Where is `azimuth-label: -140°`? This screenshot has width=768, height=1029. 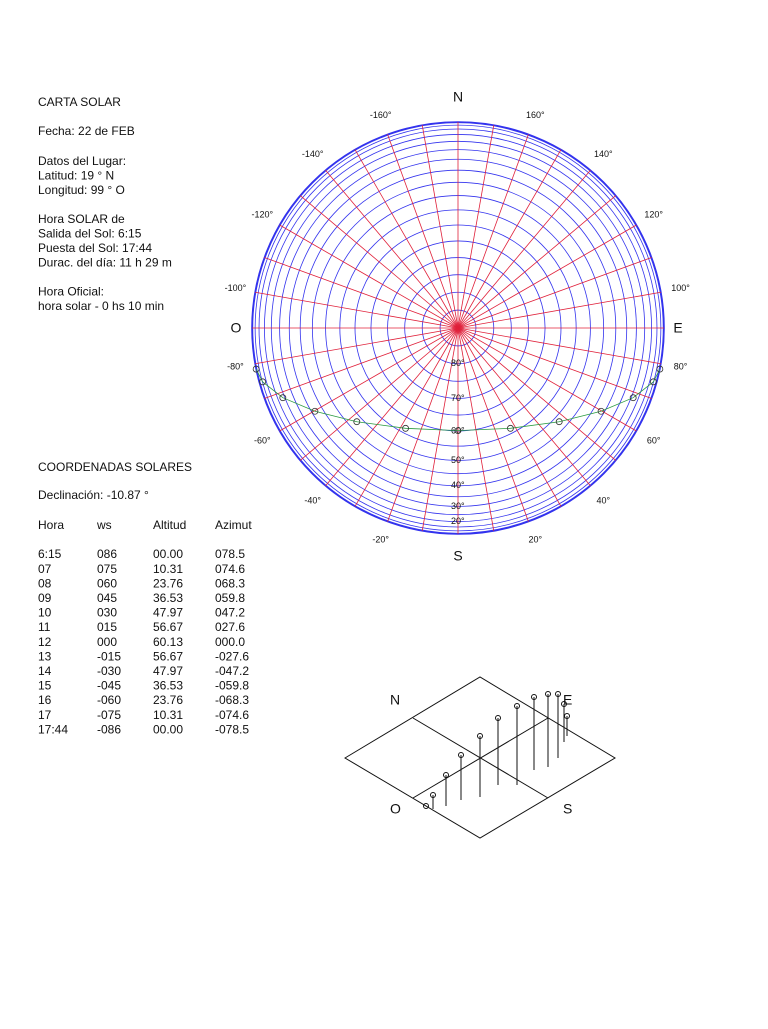 azimuth-label: -140° is located at coordinates (313, 154).